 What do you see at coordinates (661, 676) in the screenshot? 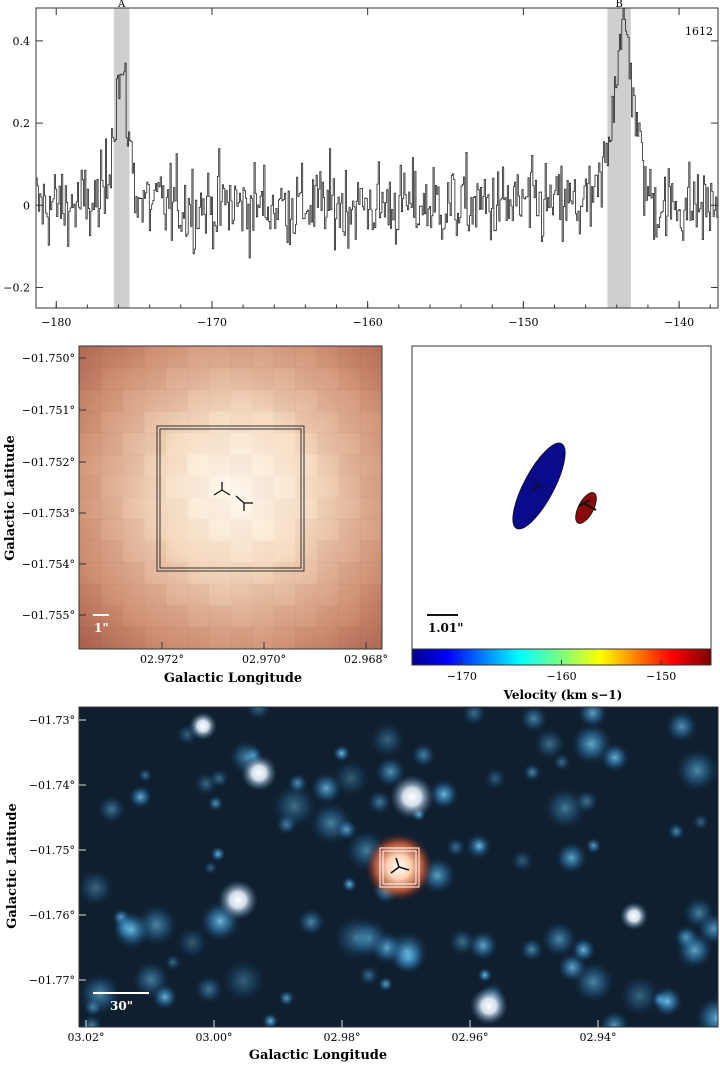
I see `colorbar-tick-label: −150` at bounding box center [661, 676].